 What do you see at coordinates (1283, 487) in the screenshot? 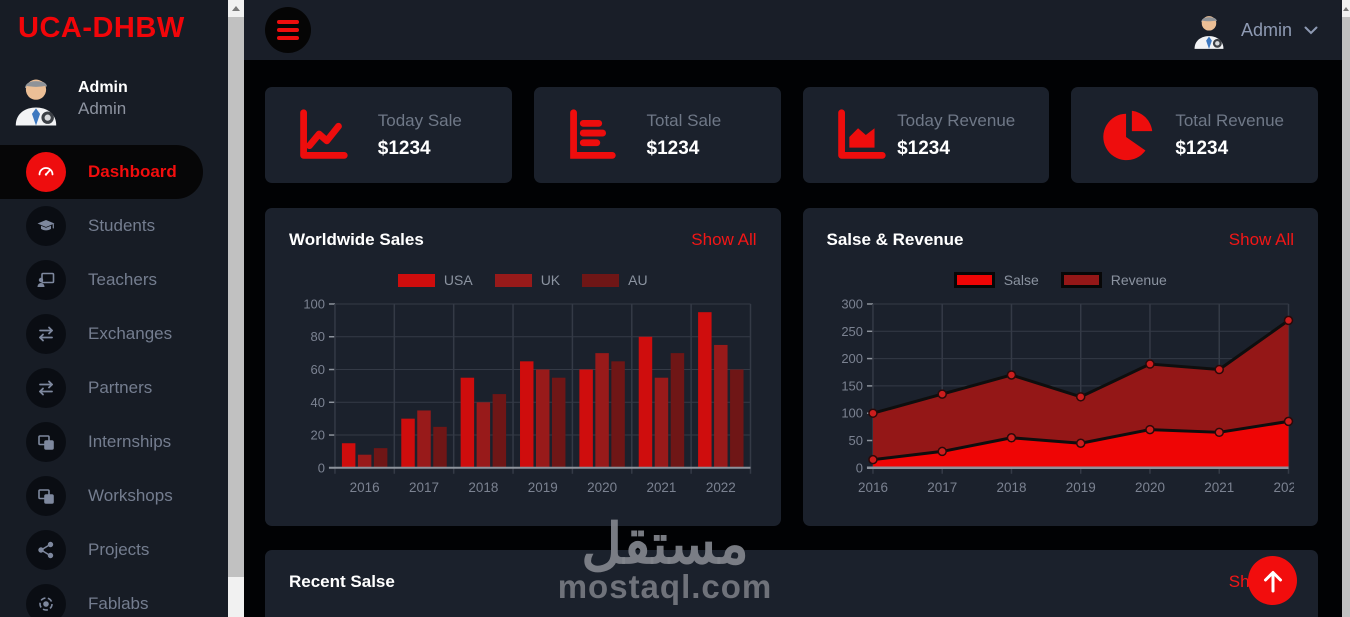
I see `x-axis-tick-label: 2022` at bounding box center [1283, 487].